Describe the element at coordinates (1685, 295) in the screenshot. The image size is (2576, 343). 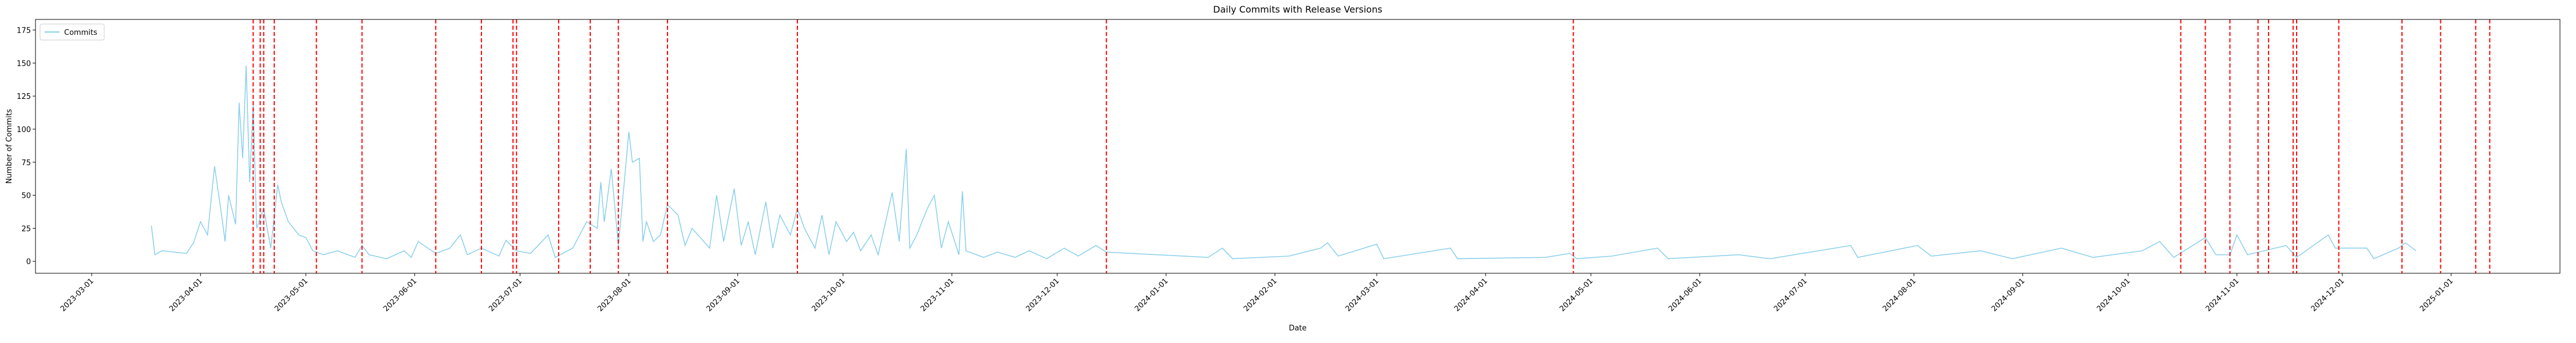
I see `x-tick-label: 2024-06-01` at that location.